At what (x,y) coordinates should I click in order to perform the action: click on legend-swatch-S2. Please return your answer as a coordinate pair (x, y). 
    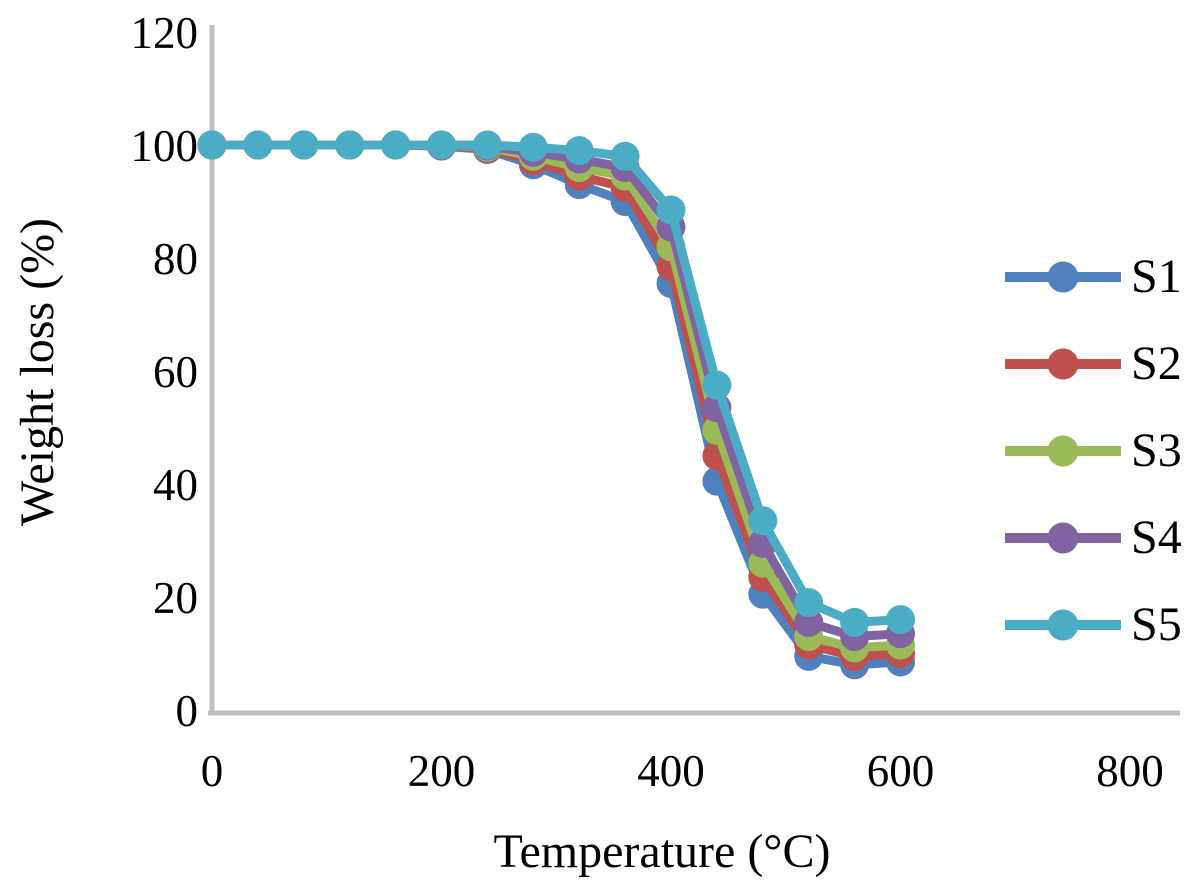
    Looking at the image, I should click on (1063, 364).